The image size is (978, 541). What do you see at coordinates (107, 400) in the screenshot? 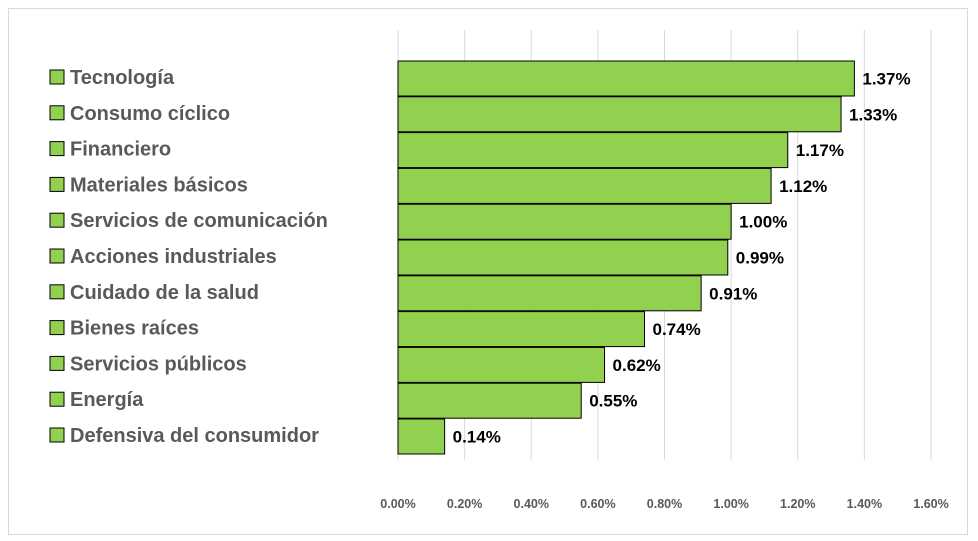
I see `category-label: Energía` at bounding box center [107, 400].